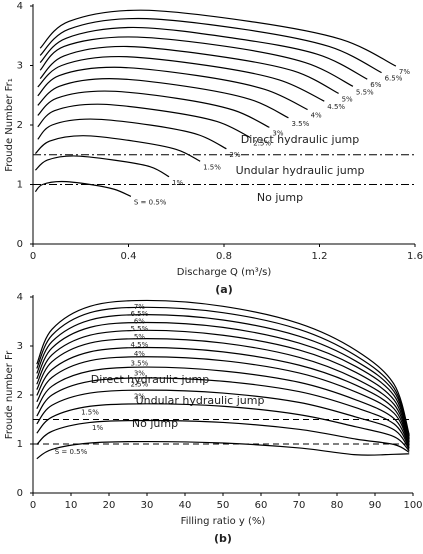 The image size is (423, 554). What do you see at coordinates (224, 272) in the screenshot?
I see `x-axis-label: Discharge Q (m³/s)` at bounding box center [224, 272].